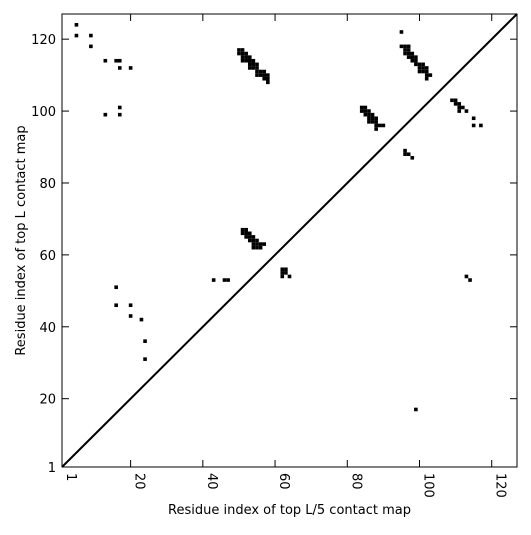  I want to click on x-tick-label: 60, so click(283, 481).